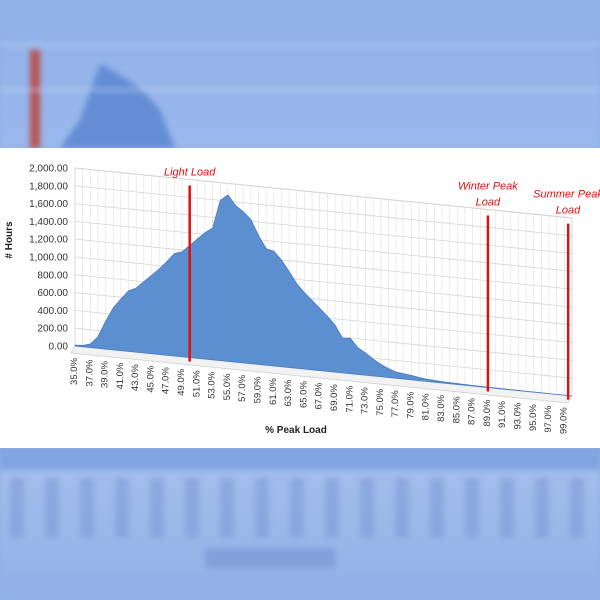 Image resolution: width=600 pixels, height=600 pixels. I want to click on x-tick-label: 63.0%, so click(288, 392).